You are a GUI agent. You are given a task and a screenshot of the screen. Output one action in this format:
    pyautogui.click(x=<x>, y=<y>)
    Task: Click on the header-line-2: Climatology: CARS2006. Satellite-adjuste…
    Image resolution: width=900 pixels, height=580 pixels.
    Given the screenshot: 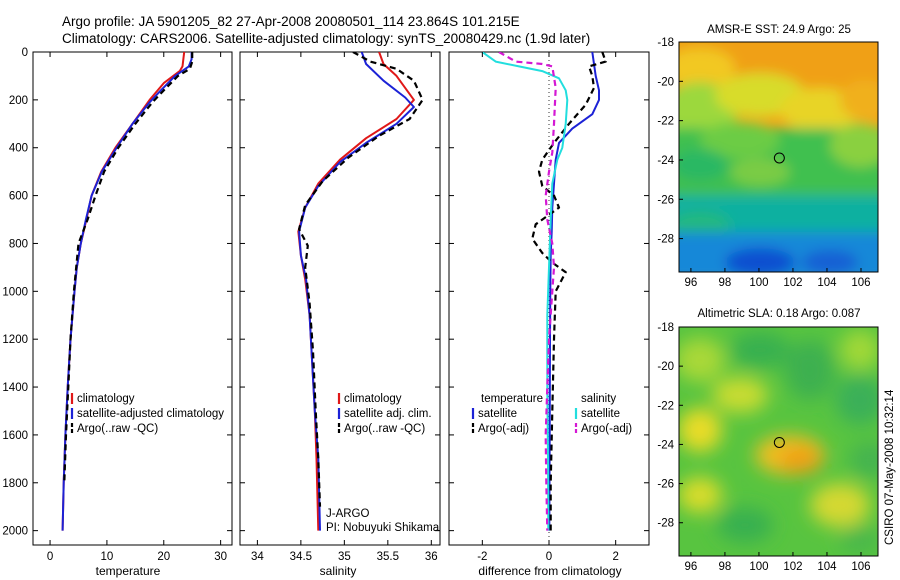 What is the action you would take?
    pyautogui.click(x=326, y=38)
    